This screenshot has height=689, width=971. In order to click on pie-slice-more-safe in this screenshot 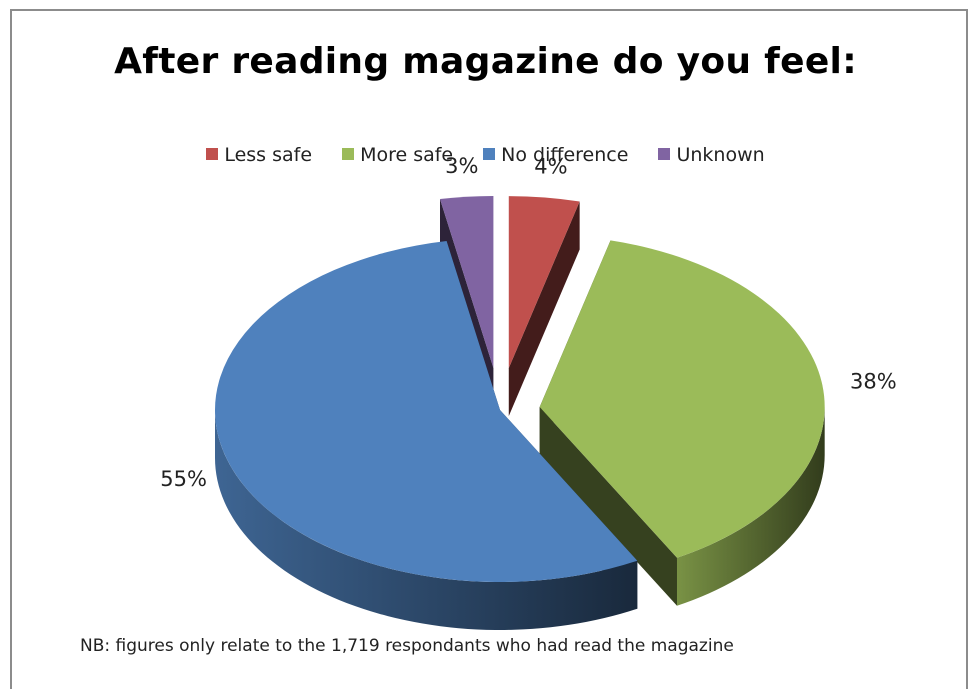, I will do `click(682, 399)`.